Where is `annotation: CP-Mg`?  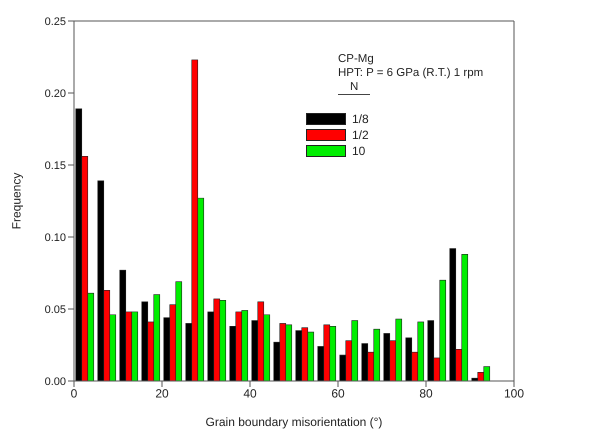
annotation: CP-Mg is located at coordinates (356, 59).